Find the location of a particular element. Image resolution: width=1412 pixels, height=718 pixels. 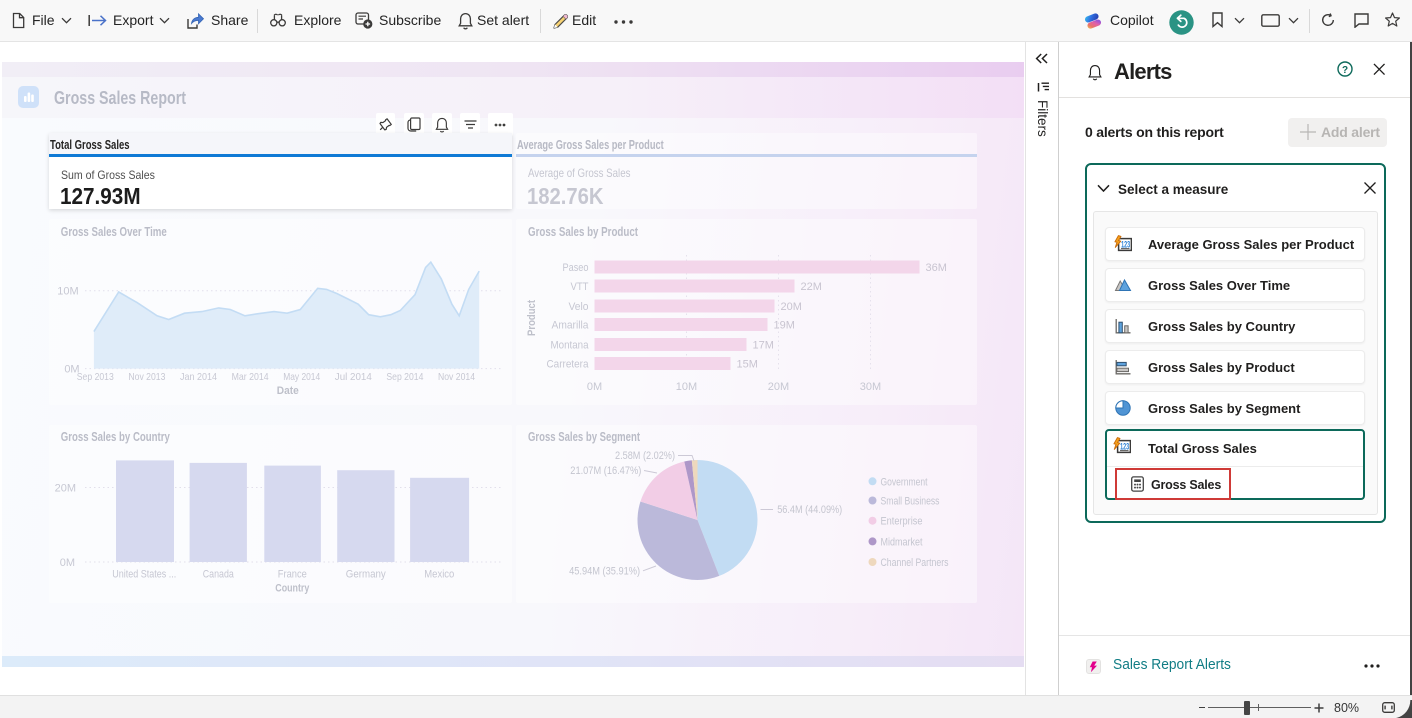

svg-text: 15M is located at coordinates (746, 365).